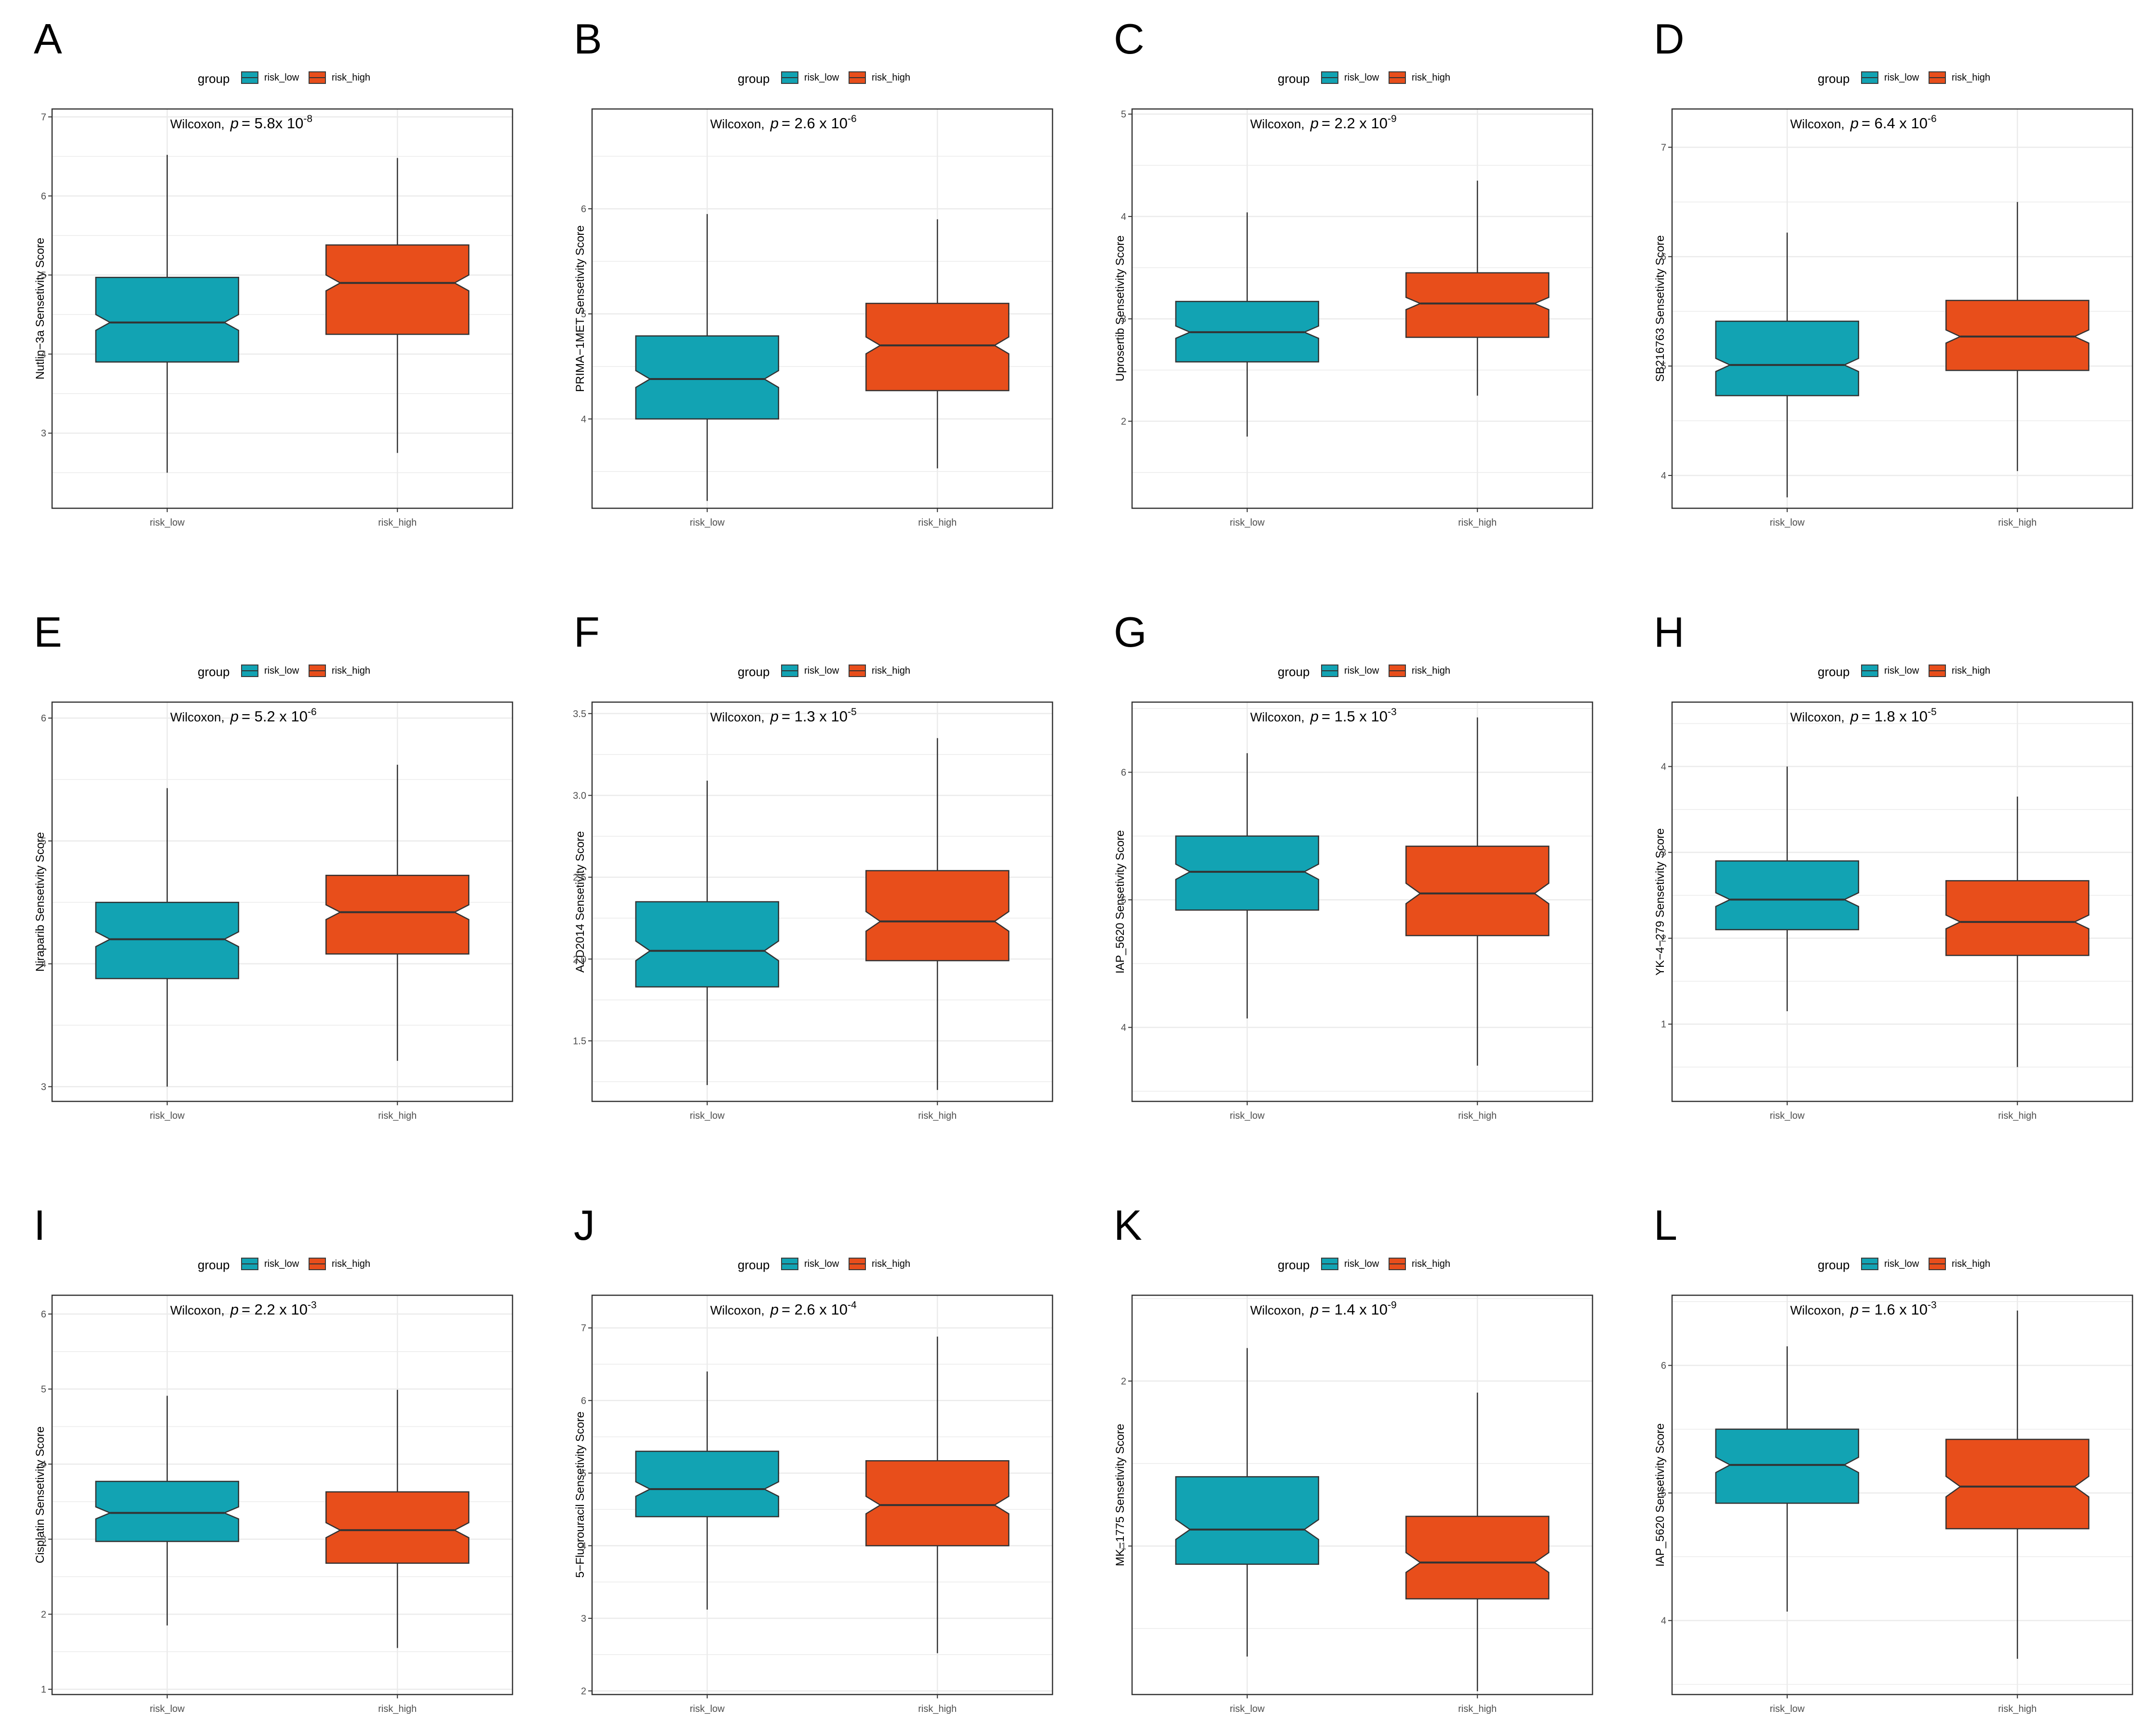  Describe the element at coordinates (1670, 632) in the screenshot. I see `panel-letter: H` at that location.